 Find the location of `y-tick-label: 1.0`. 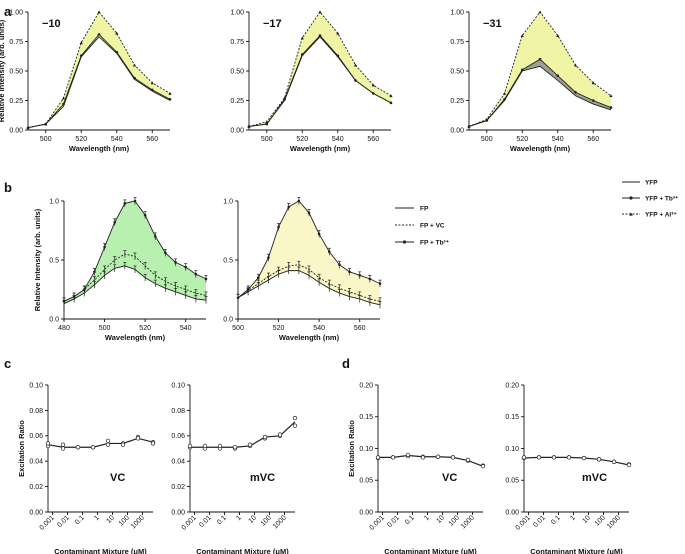

y-tick-label: 1.0 is located at coordinates (228, 201).